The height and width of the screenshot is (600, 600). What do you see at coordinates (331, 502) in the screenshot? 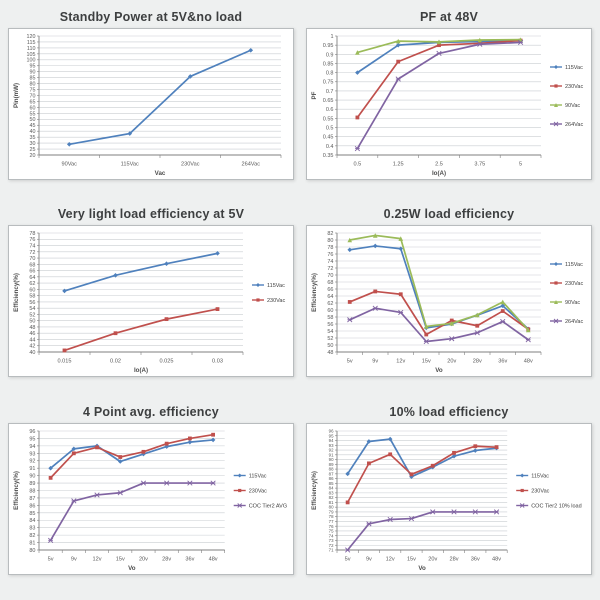
I see `svg-text: 81` at bounding box center [331, 502].